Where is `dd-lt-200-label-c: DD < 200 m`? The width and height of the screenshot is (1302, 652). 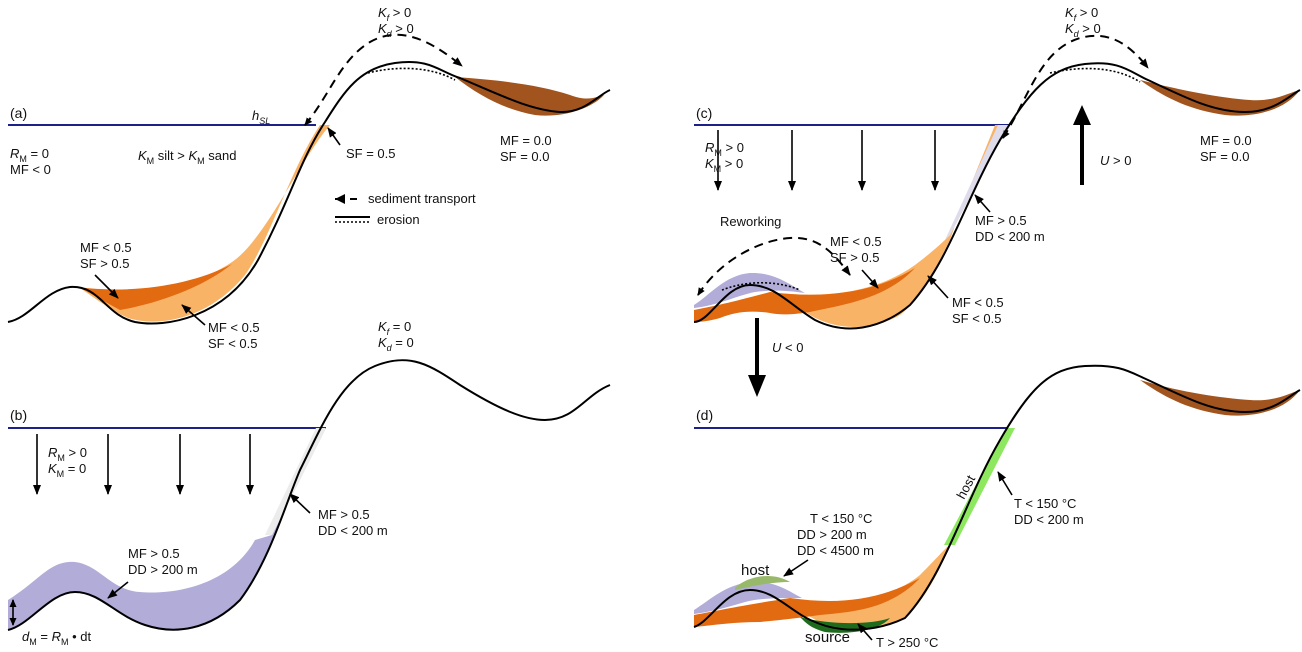
dd-lt-200-label-c: DD < 200 m is located at coordinates (1010, 236).